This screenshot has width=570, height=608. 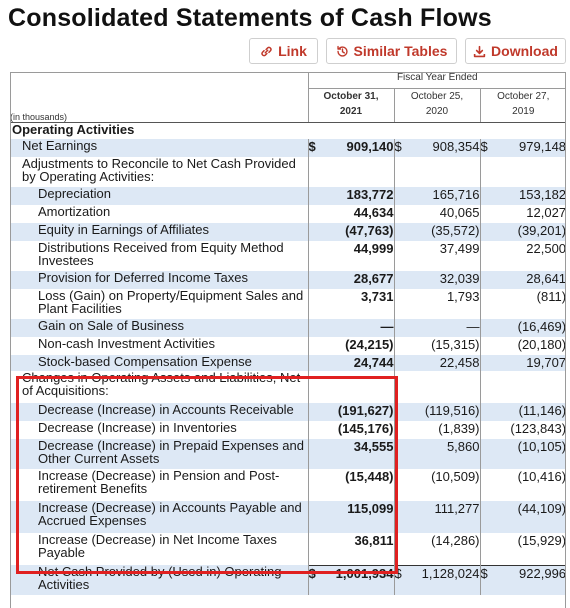 What do you see at coordinates (436, 280) in the screenshot?
I see `value-cell: 32,039` at bounding box center [436, 280].